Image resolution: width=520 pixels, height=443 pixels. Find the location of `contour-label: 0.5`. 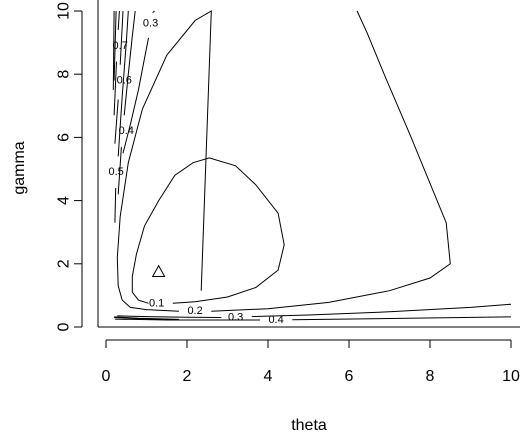

contour-label: 0.5 is located at coordinates (115, 172).